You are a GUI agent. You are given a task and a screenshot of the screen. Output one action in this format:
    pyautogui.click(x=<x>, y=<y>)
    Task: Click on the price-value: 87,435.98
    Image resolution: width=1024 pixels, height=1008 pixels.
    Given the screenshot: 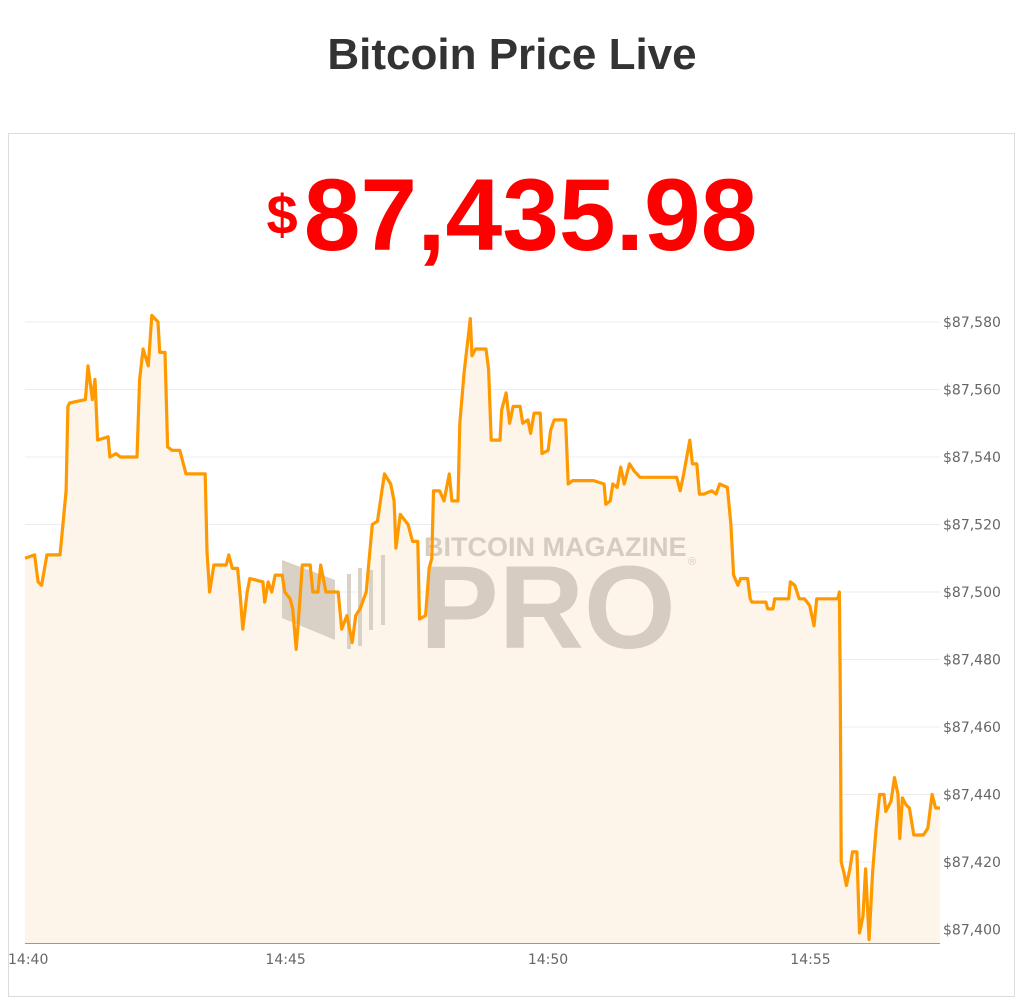 What is the action you would take?
    pyautogui.click(x=530, y=215)
    